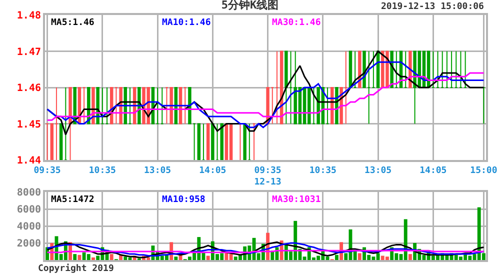 The height and width of the screenshot is (275, 500). Describe the element at coordinates (47, 171) in the screenshot. I see `x-tick-label: 09:35` at that location.